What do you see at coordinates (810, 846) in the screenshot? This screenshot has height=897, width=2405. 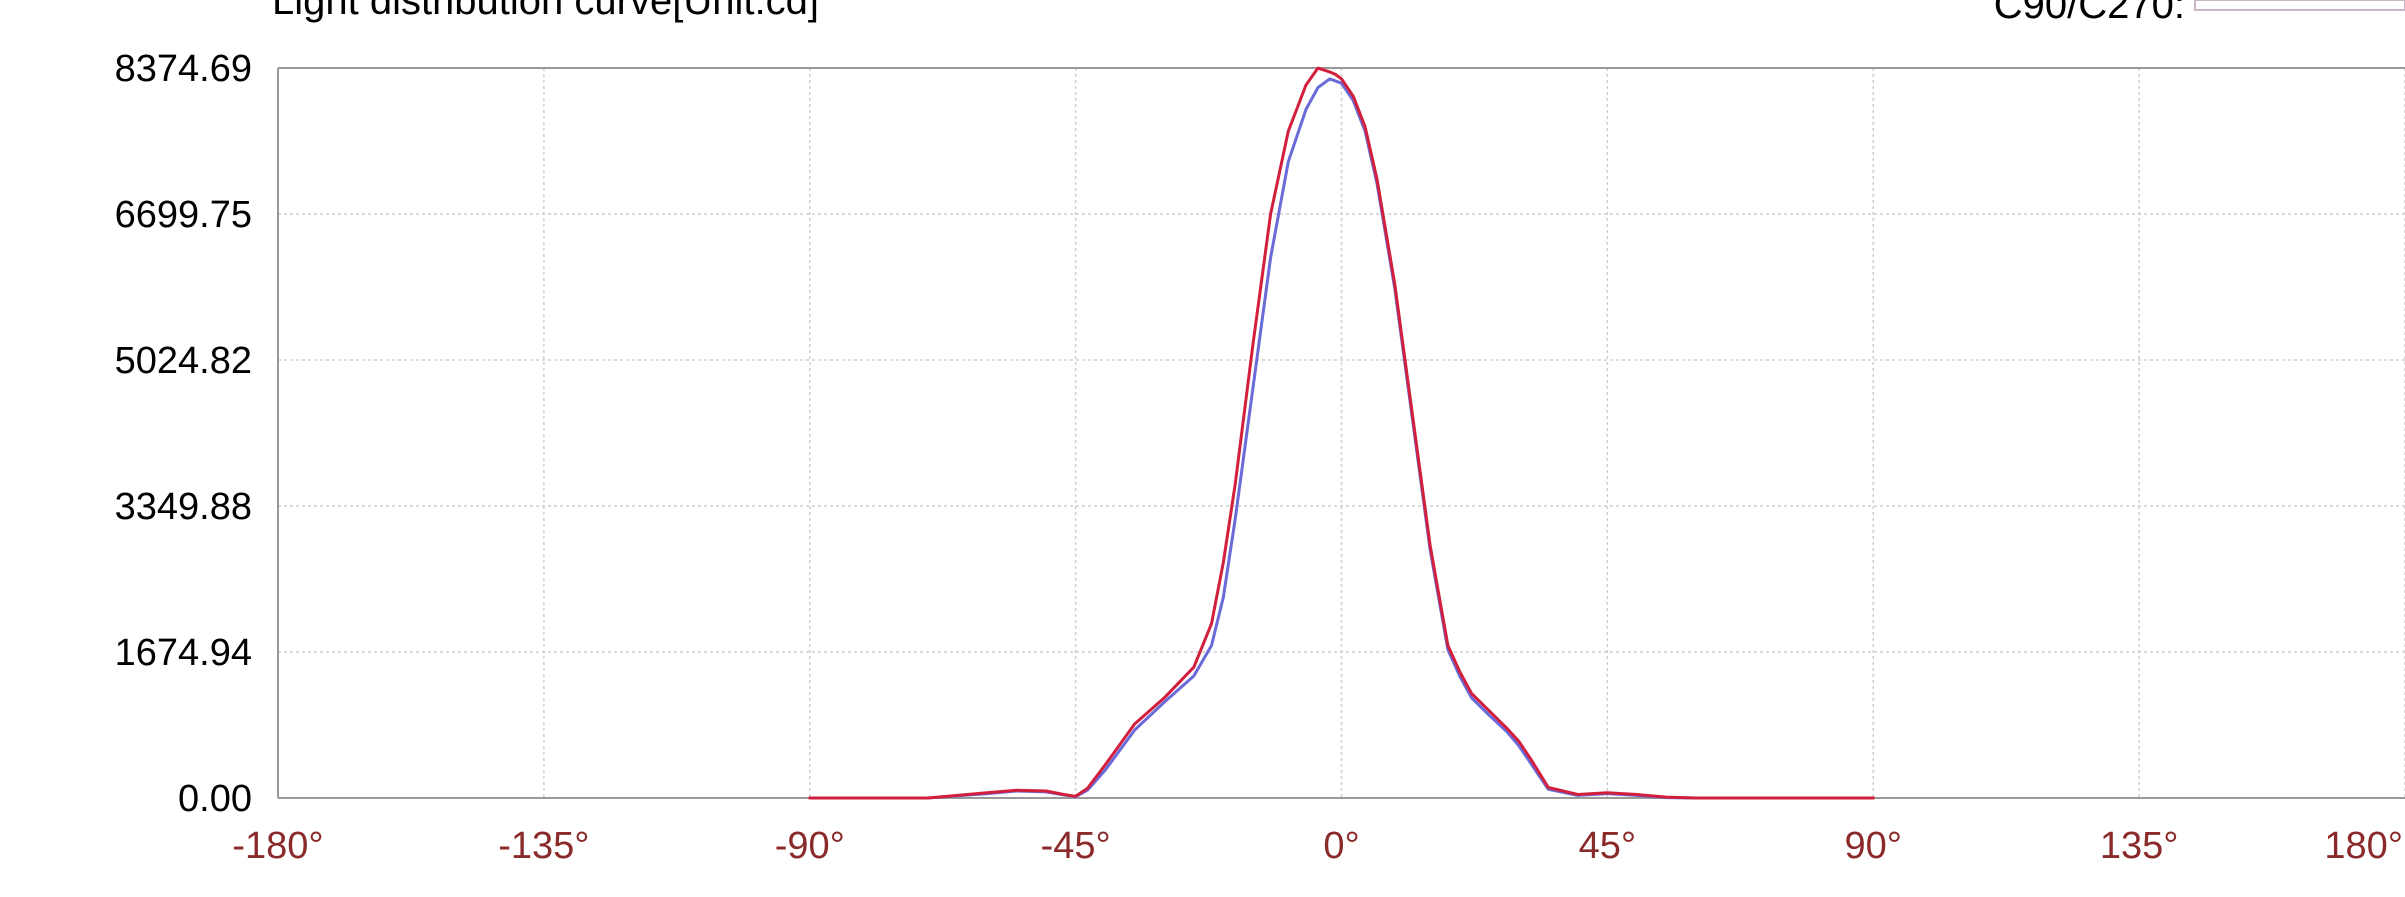 I see `x-tick-label: -90°` at bounding box center [810, 846].